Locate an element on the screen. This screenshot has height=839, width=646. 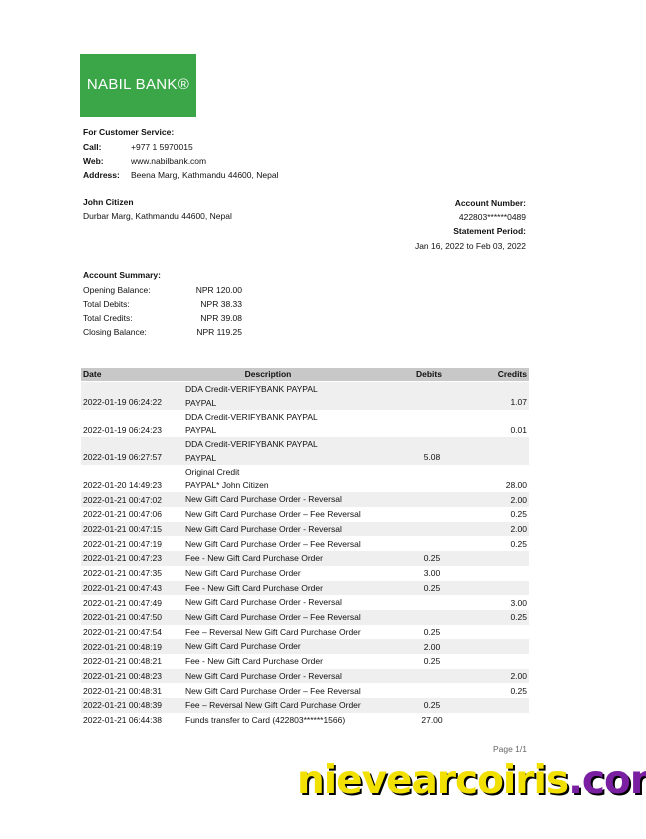
date: 2022-01-21 00:48:39 is located at coordinates (122, 705).